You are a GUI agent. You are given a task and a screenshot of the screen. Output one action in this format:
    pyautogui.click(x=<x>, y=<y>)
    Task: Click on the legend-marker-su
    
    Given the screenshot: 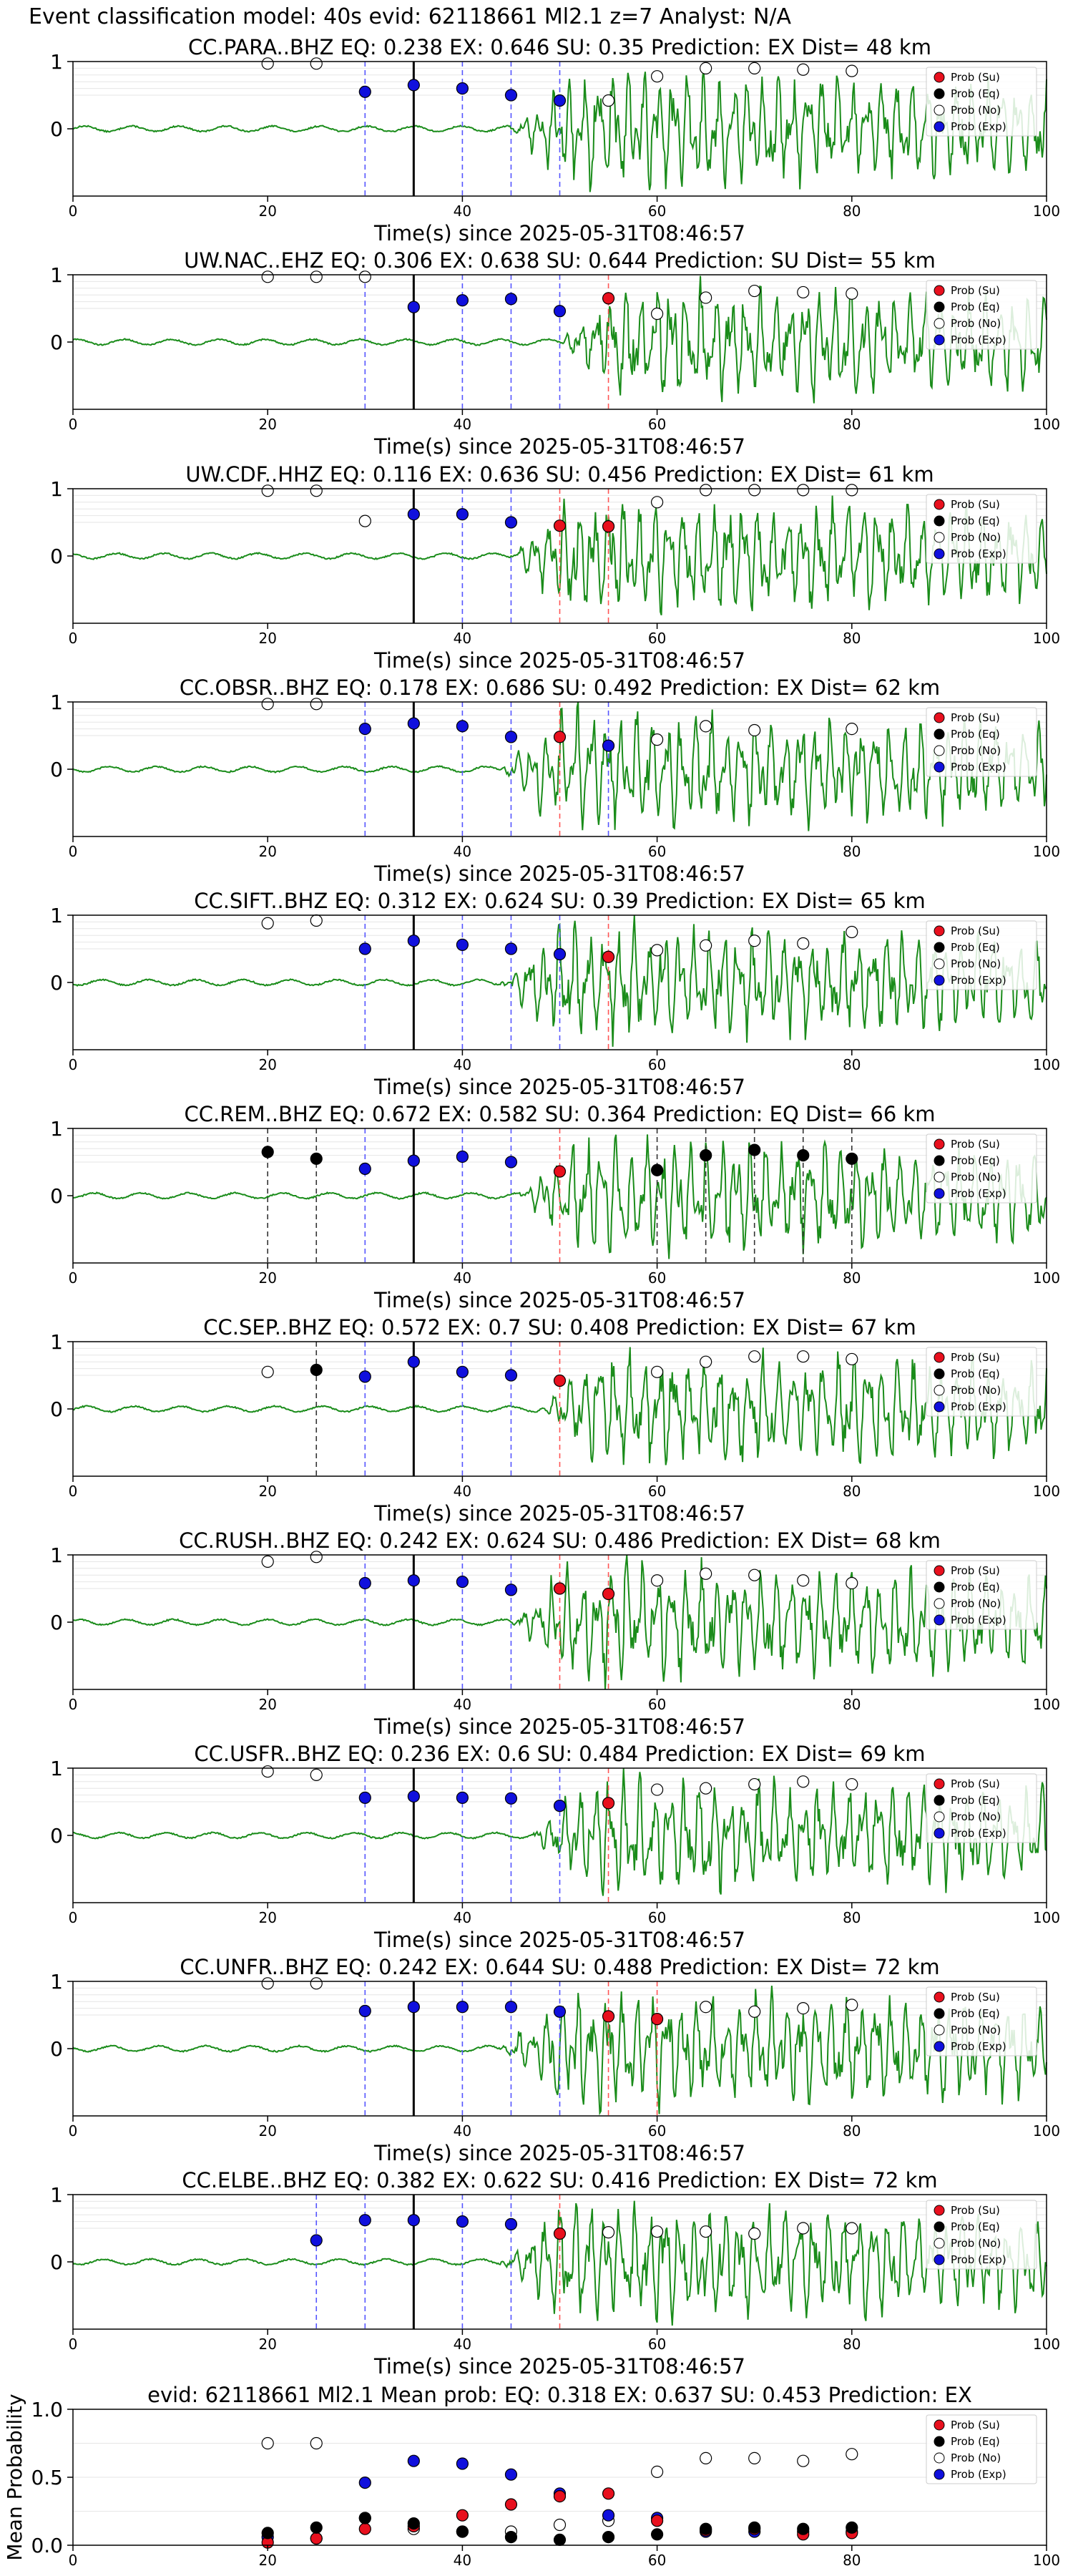 What is the action you would take?
    pyautogui.click(x=939, y=931)
    